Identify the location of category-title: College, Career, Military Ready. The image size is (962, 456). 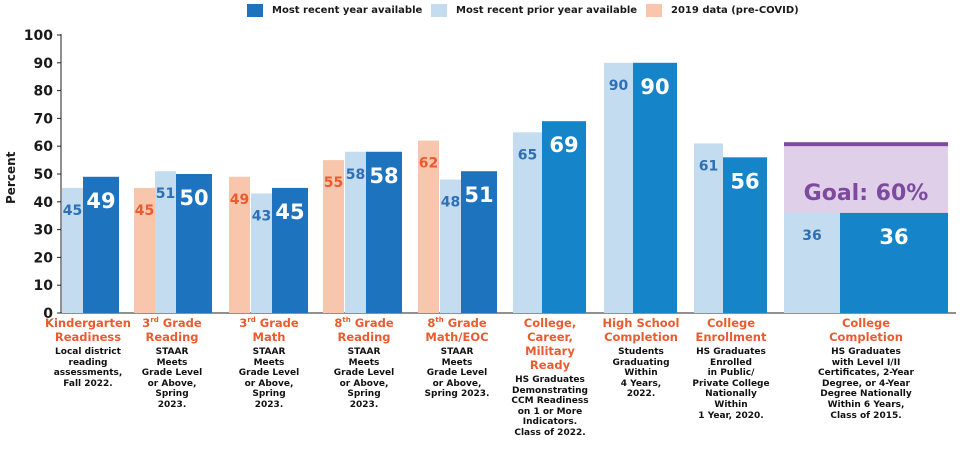
(550, 344).